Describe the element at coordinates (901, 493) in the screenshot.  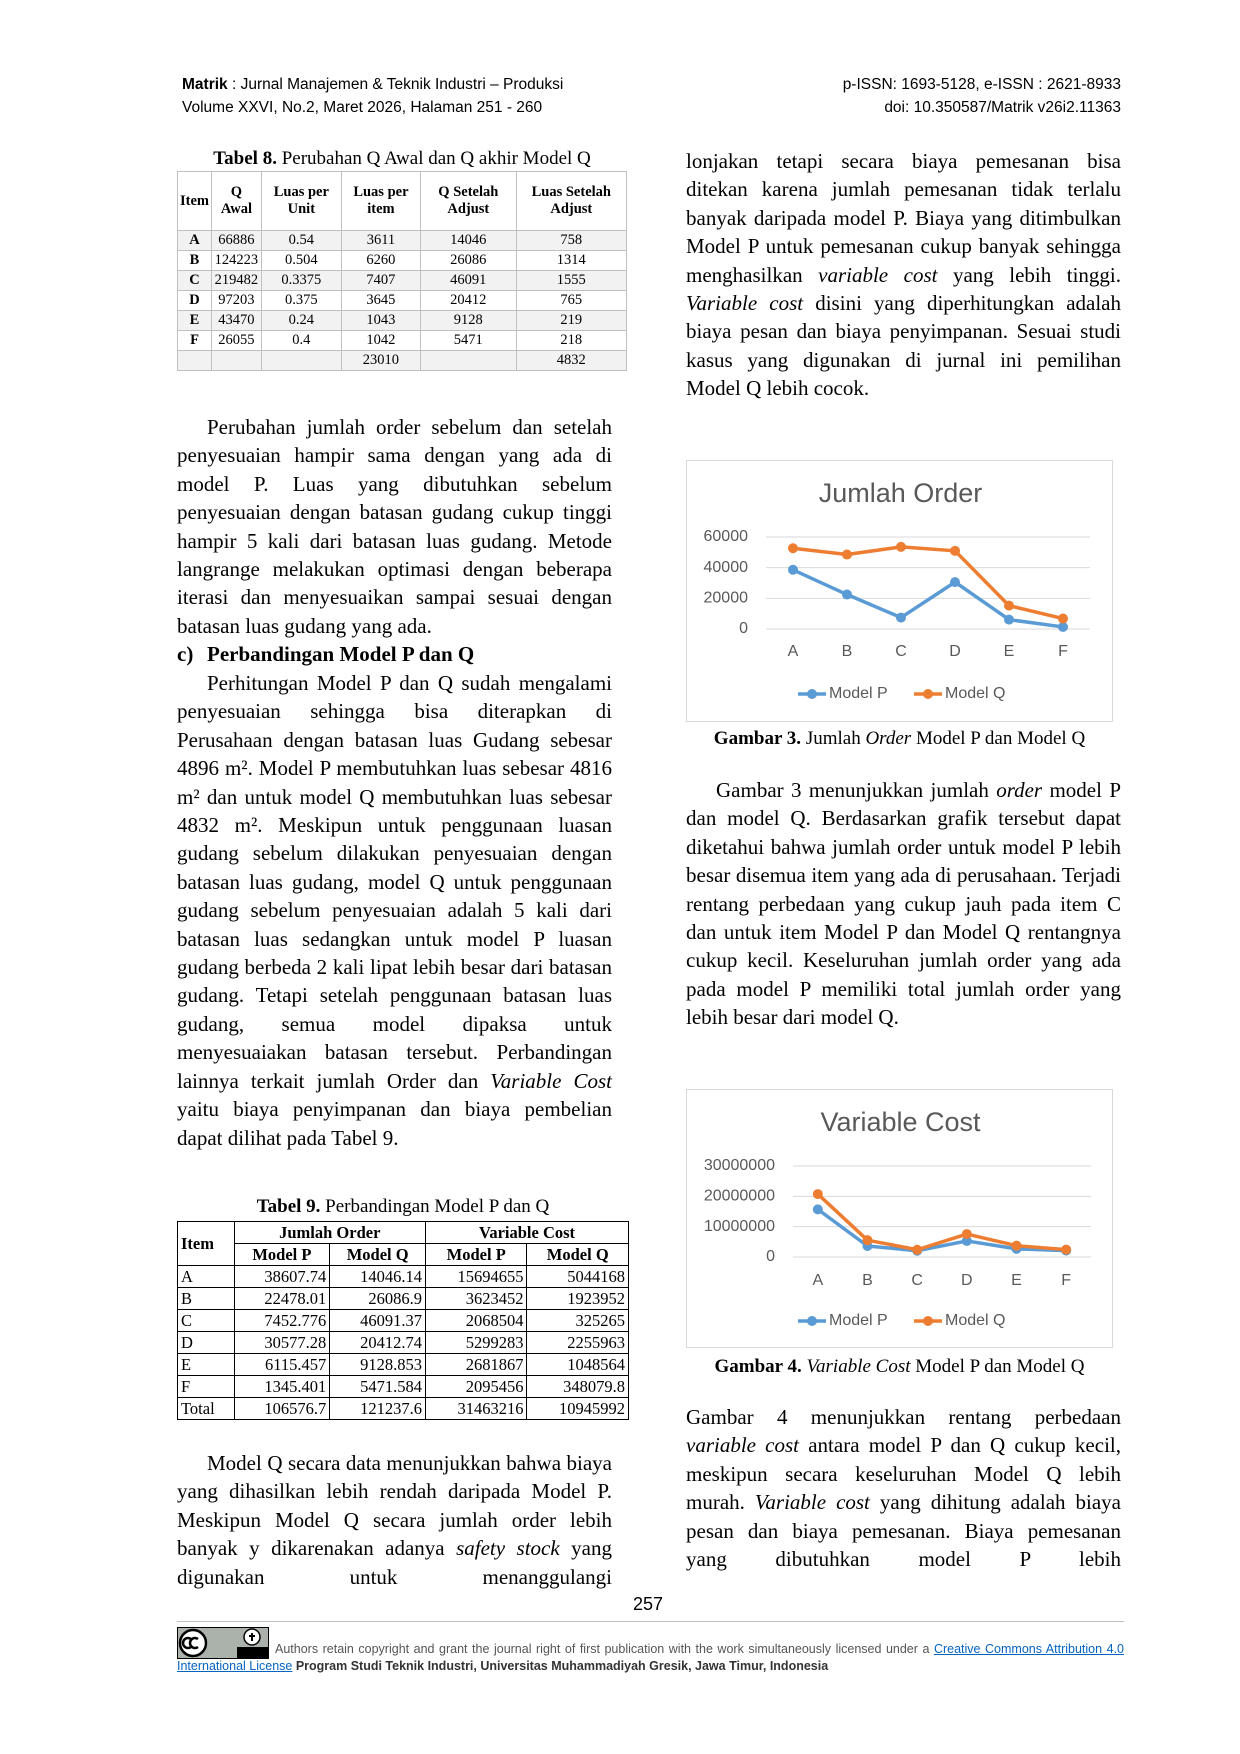
I see `chart-title: Jumlah Order` at that location.